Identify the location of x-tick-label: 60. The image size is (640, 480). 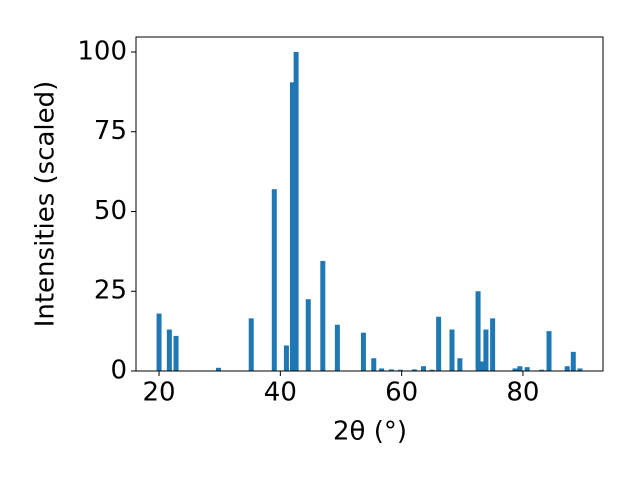
(401, 393).